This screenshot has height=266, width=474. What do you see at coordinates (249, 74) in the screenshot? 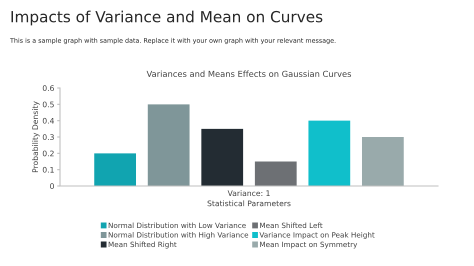
I see `chart-title: Variances and Means Effects on Gaussian Curves` at bounding box center [249, 74].